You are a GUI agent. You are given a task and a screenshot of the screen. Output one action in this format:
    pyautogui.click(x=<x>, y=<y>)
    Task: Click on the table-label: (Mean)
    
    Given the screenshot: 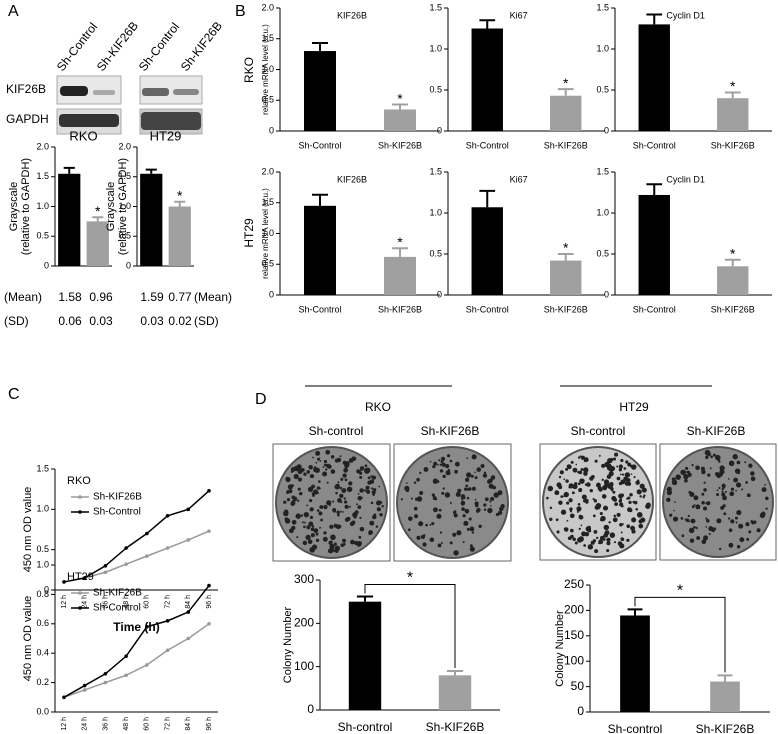 What is the action you would take?
    pyautogui.click(x=23, y=297)
    